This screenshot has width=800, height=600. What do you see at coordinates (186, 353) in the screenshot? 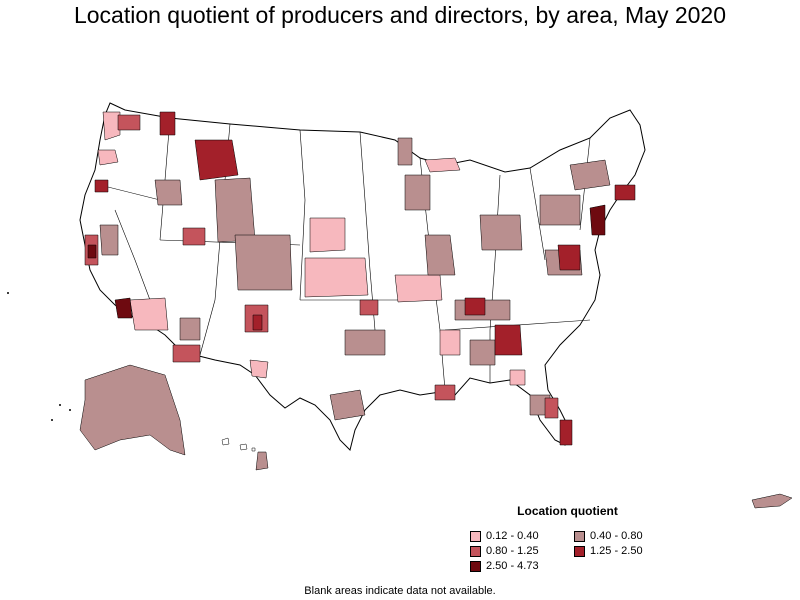
I see `area-arizona-south` at bounding box center [186, 353].